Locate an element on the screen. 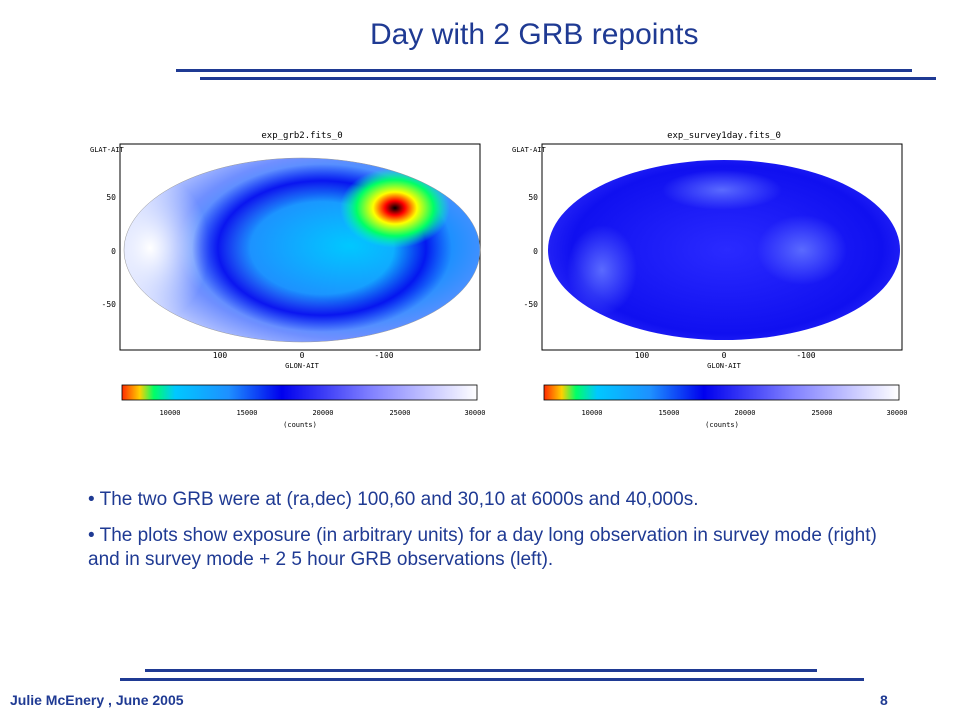  footer-rule-top is located at coordinates (481, 670).